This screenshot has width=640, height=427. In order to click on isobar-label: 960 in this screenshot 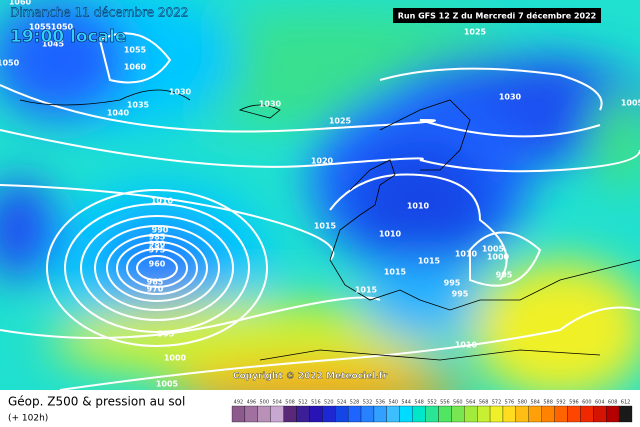, I will do `click(157, 264)`.